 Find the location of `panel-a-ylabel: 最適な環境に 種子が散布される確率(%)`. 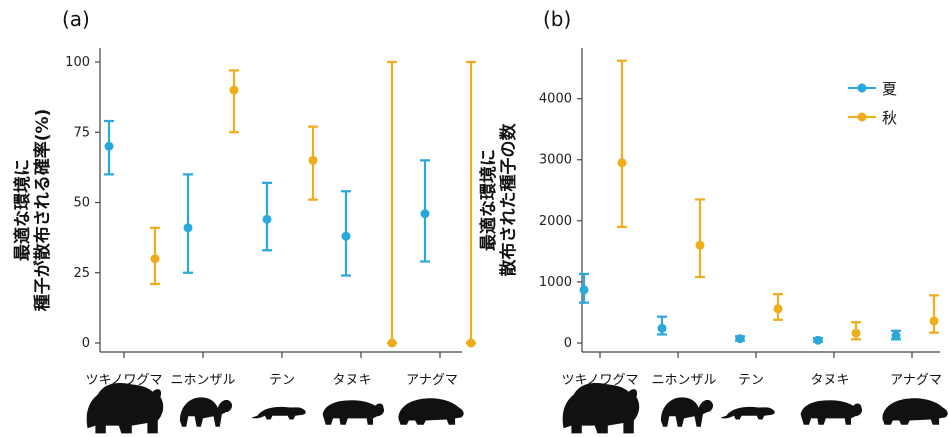

panel-a-ylabel: 最適な環境に 種子が散布される確率(%) is located at coordinates (32, 210).